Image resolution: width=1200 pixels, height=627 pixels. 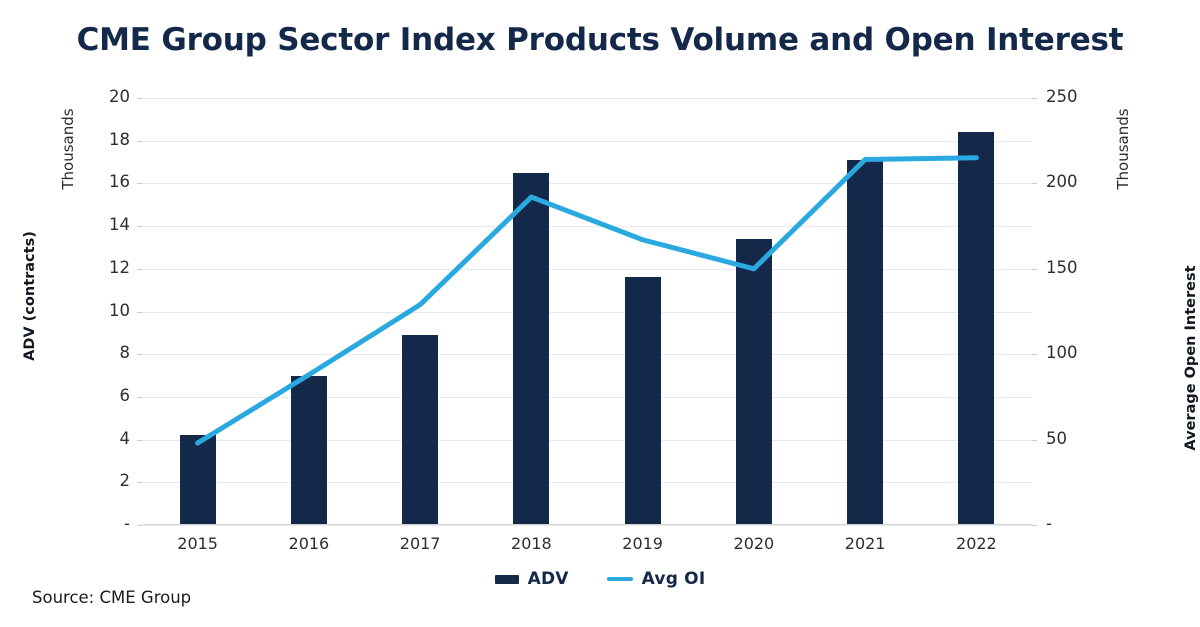 What do you see at coordinates (1062, 353) in the screenshot?
I see `right-axis-tick-label: 100` at bounding box center [1062, 353].